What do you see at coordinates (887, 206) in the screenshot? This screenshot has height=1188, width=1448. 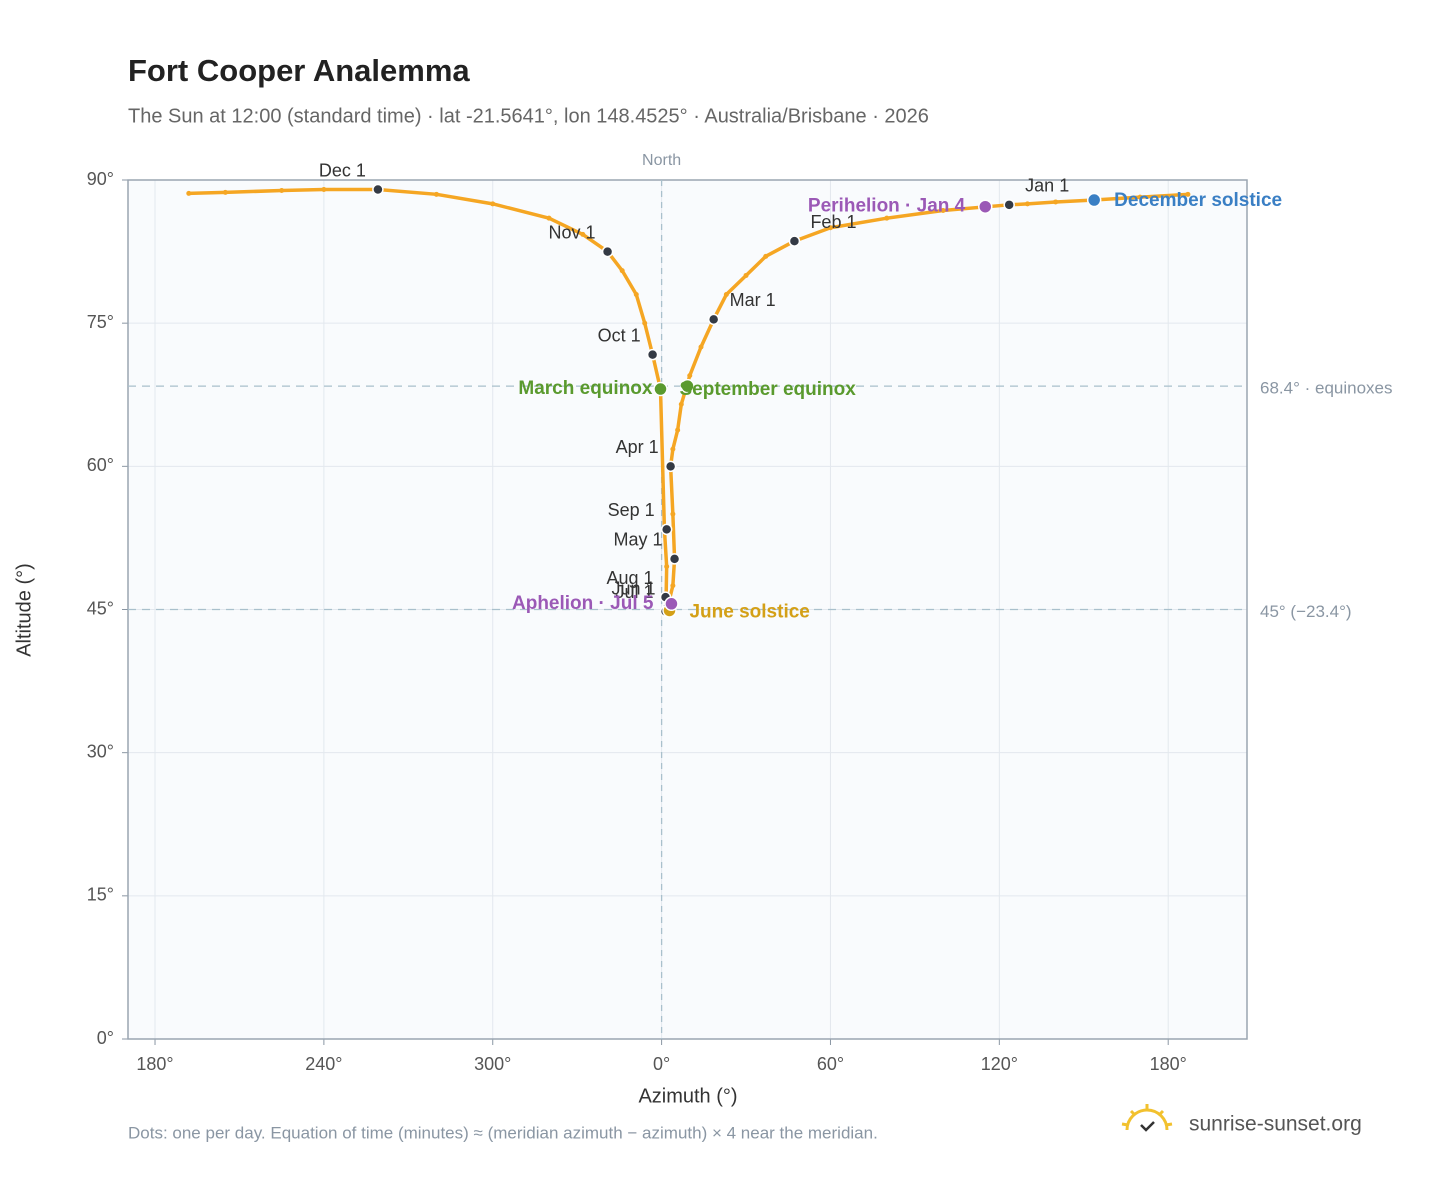 I see `event-label: Perihelion · Jan 4` at bounding box center [887, 206].